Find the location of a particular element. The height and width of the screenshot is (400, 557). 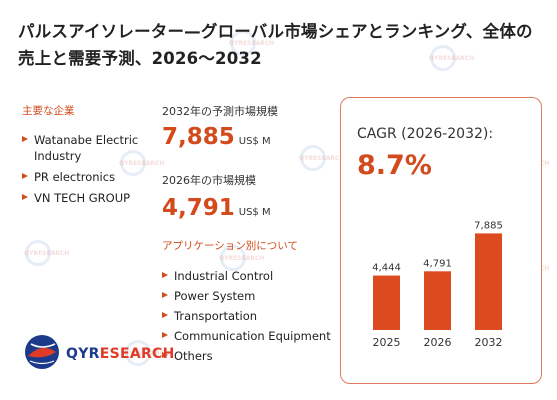

application-item: Communication Equipment is located at coordinates (251, 336).